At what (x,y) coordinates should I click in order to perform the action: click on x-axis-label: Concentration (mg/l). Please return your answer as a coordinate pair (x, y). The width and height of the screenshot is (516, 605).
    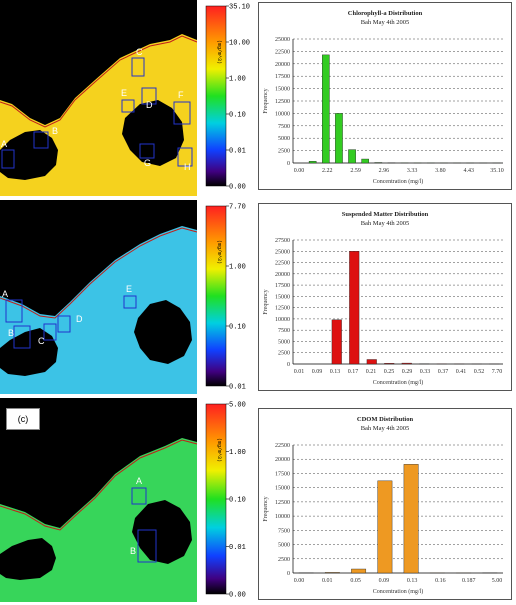
    Looking at the image, I should click on (398, 591).